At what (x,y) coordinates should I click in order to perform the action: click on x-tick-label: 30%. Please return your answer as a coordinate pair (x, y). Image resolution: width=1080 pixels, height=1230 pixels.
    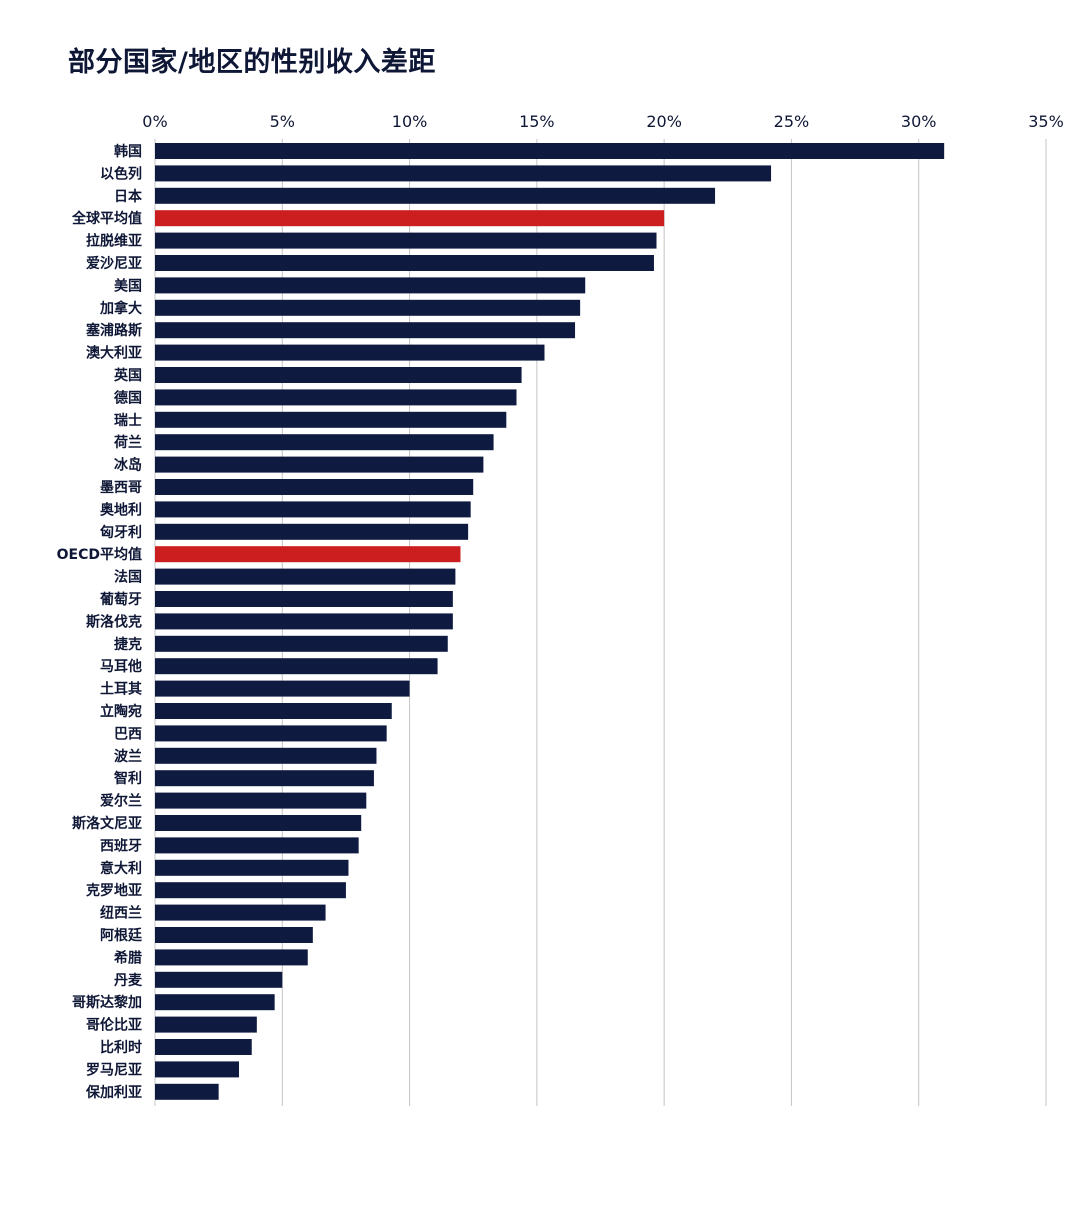
    Looking at the image, I should click on (919, 121).